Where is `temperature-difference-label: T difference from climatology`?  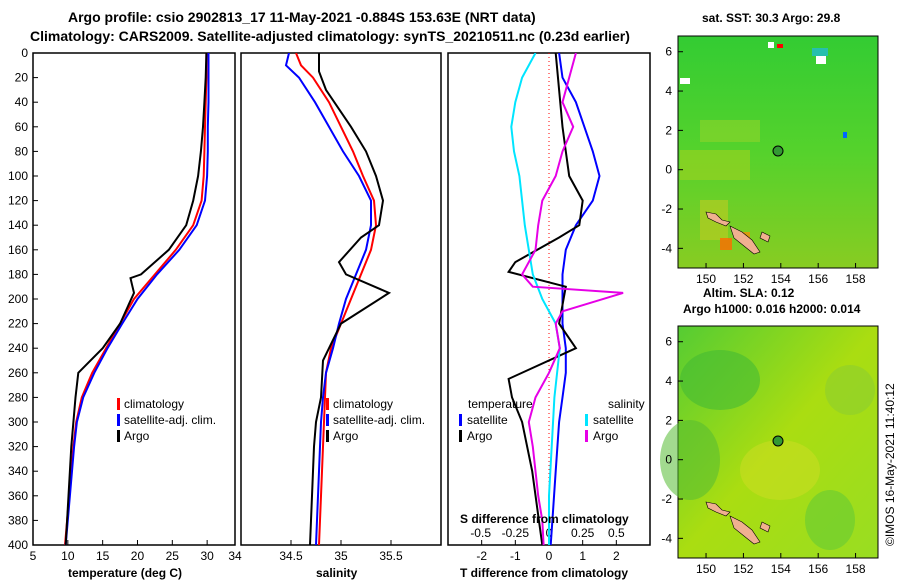
temperature-difference-label: T difference from climatology is located at coordinates (544, 573).